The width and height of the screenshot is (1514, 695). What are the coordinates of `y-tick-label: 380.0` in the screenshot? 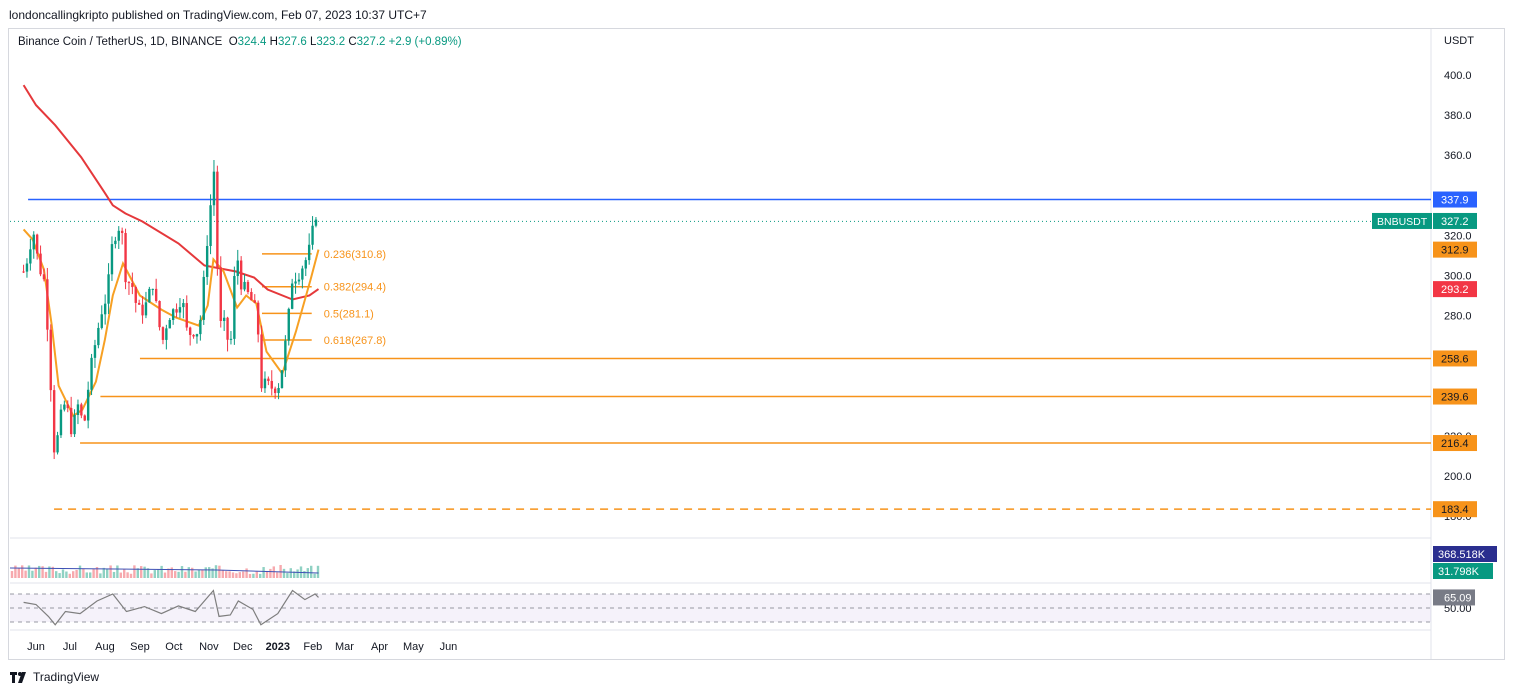 It's located at (1458, 116).